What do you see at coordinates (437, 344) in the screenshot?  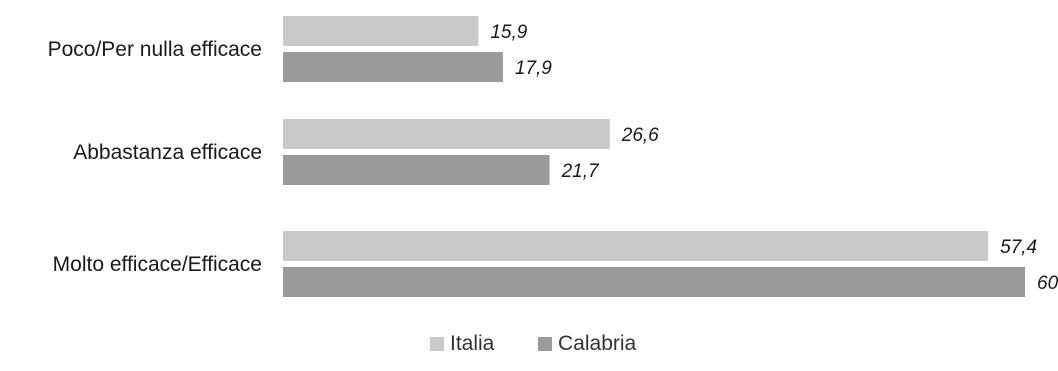 I see `legend-swatch-italia` at bounding box center [437, 344].